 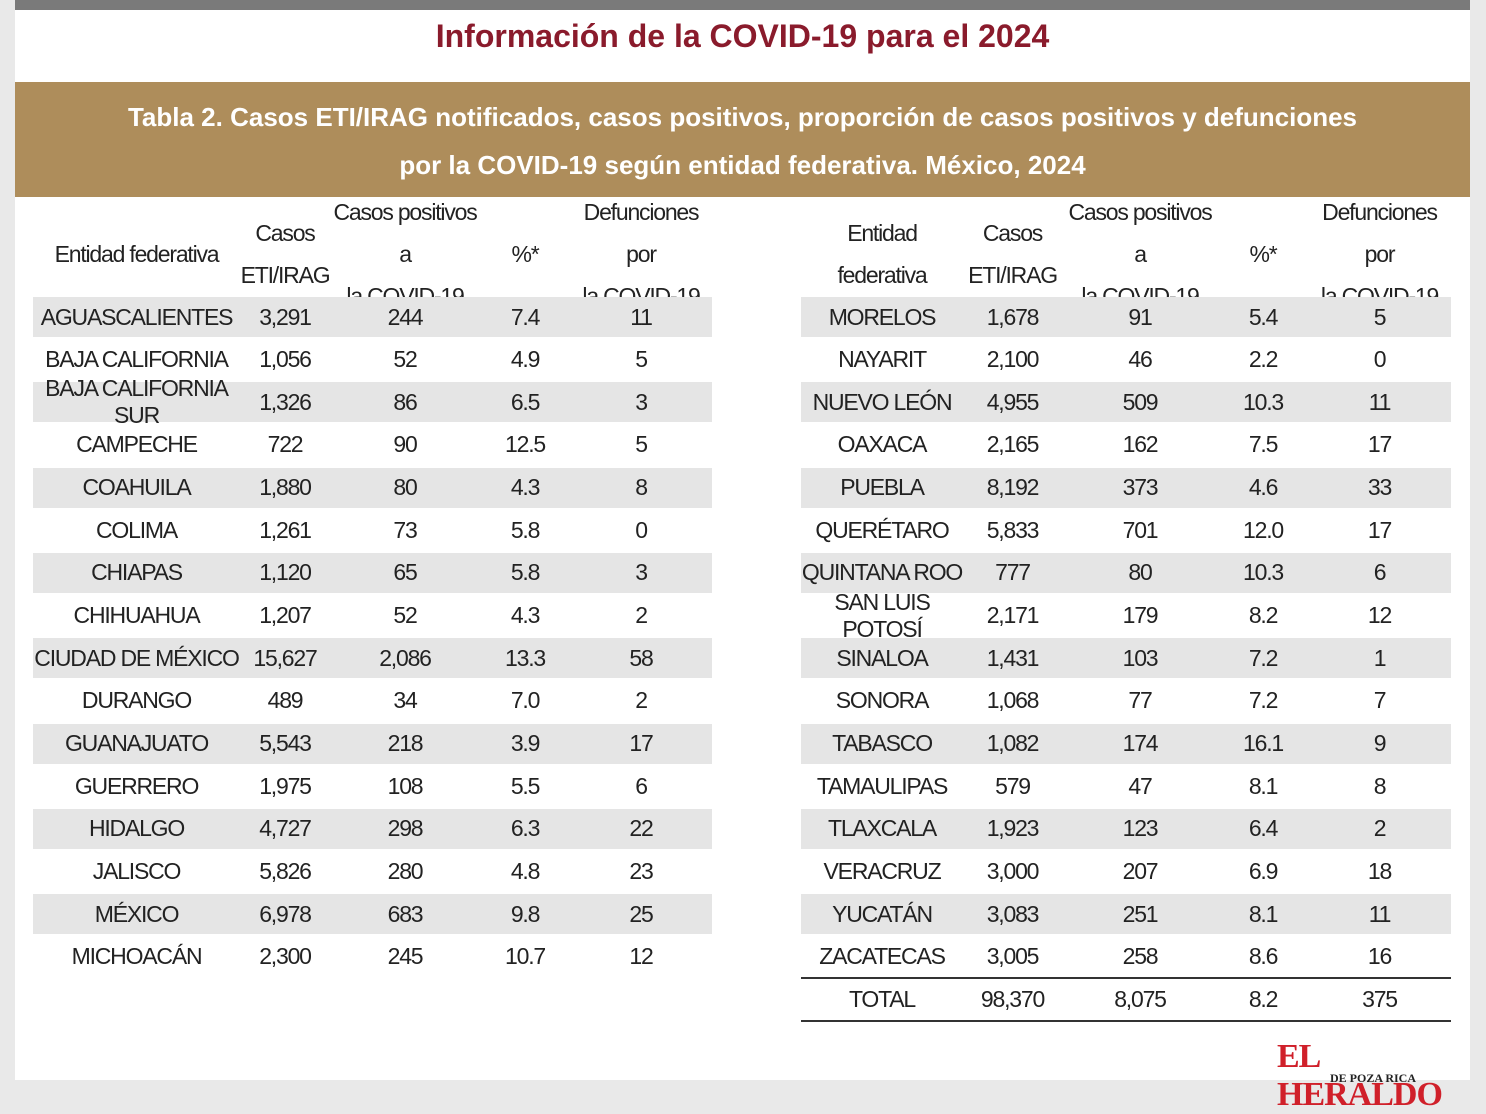 What do you see at coordinates (1013, 743) in the screenshot?
I see `row-cell: 1,082` at bounding box center [1013, 743].